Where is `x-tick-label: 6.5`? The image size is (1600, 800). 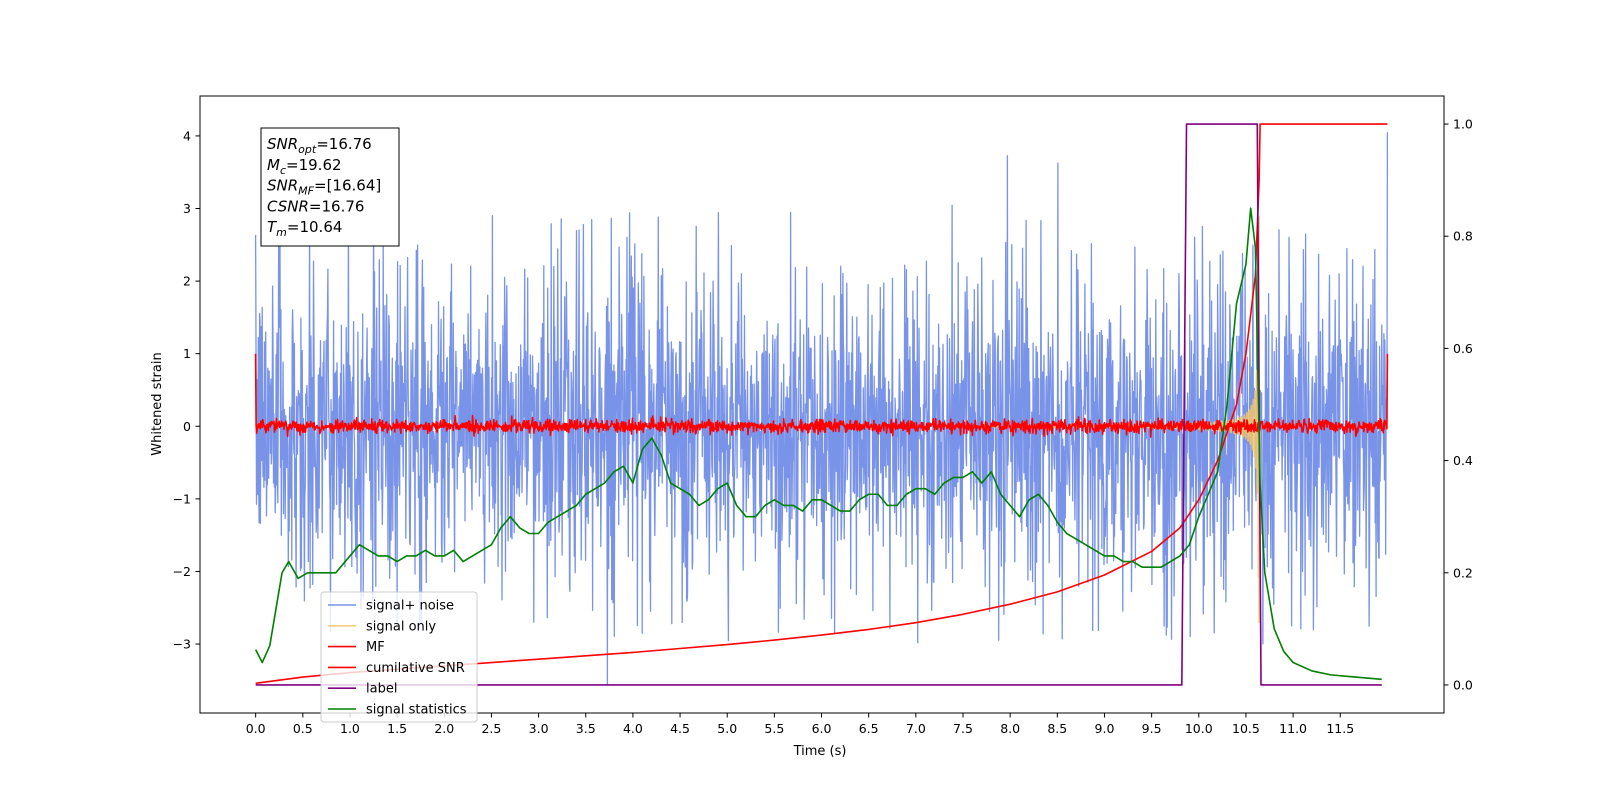 x-tick-label: 6.5 is located at coordinates (869, 728).